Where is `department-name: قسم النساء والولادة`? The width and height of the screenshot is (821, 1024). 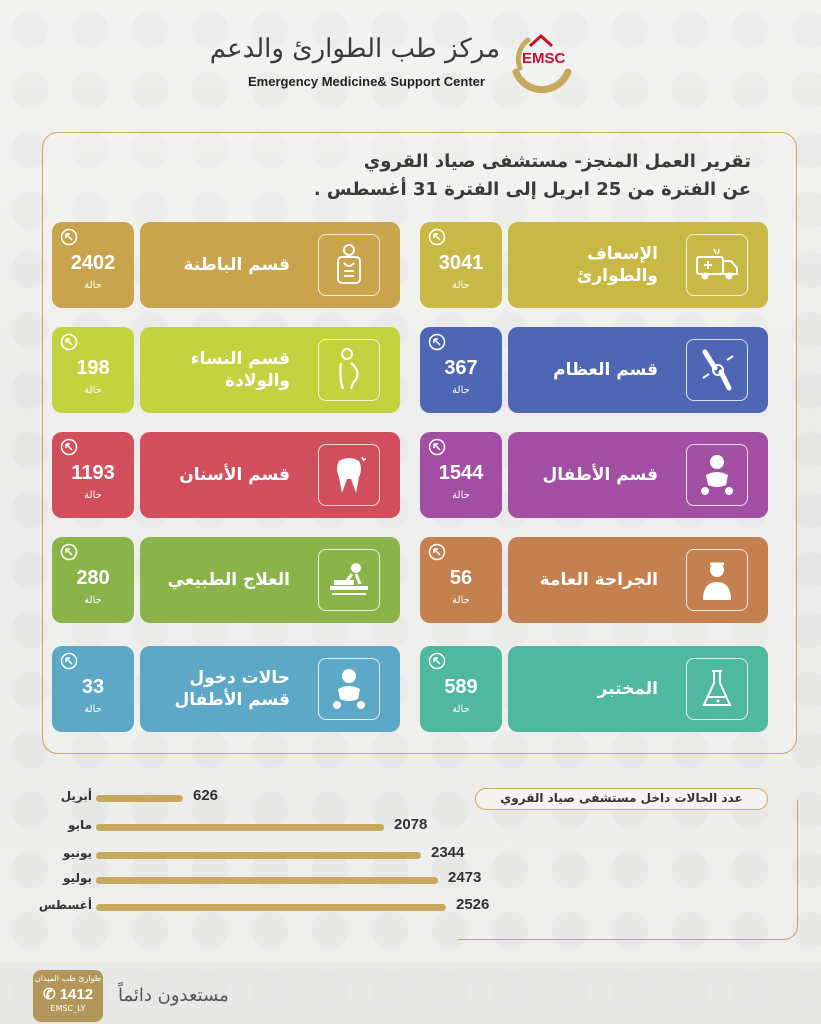
department-name: قسم النساء والولادة is located at coordinates (240, 370).